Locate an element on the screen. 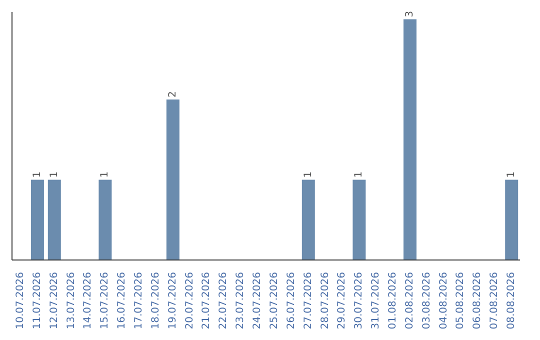  x-tick-label: 07.08.2026 is located at coordinates (494, 301).